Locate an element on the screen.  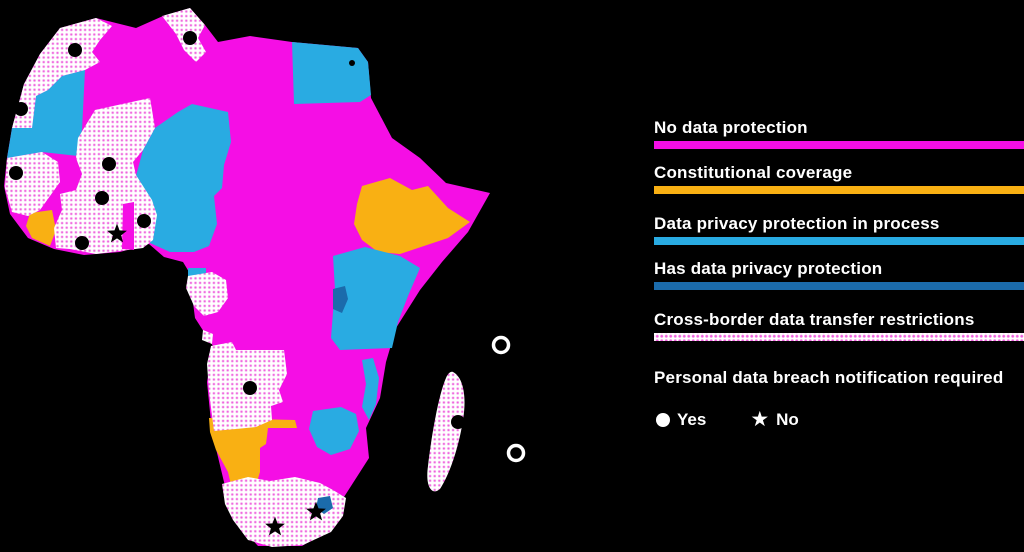
country-ethiopia is located at coordinates (412, 216).